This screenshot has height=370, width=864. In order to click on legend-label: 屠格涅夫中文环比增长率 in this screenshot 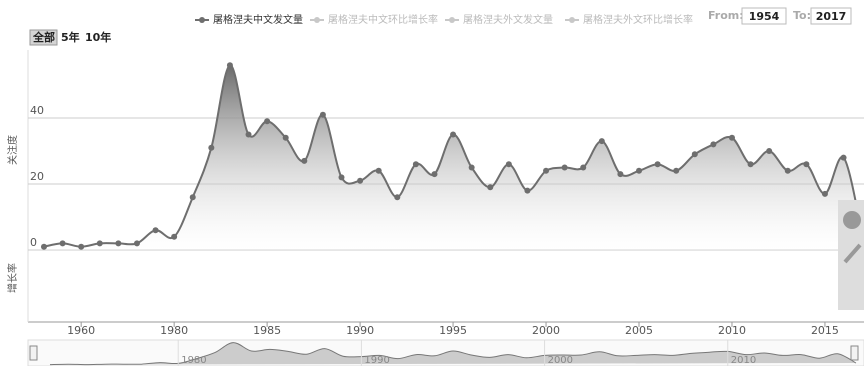, I will do `click(383, 19)`.